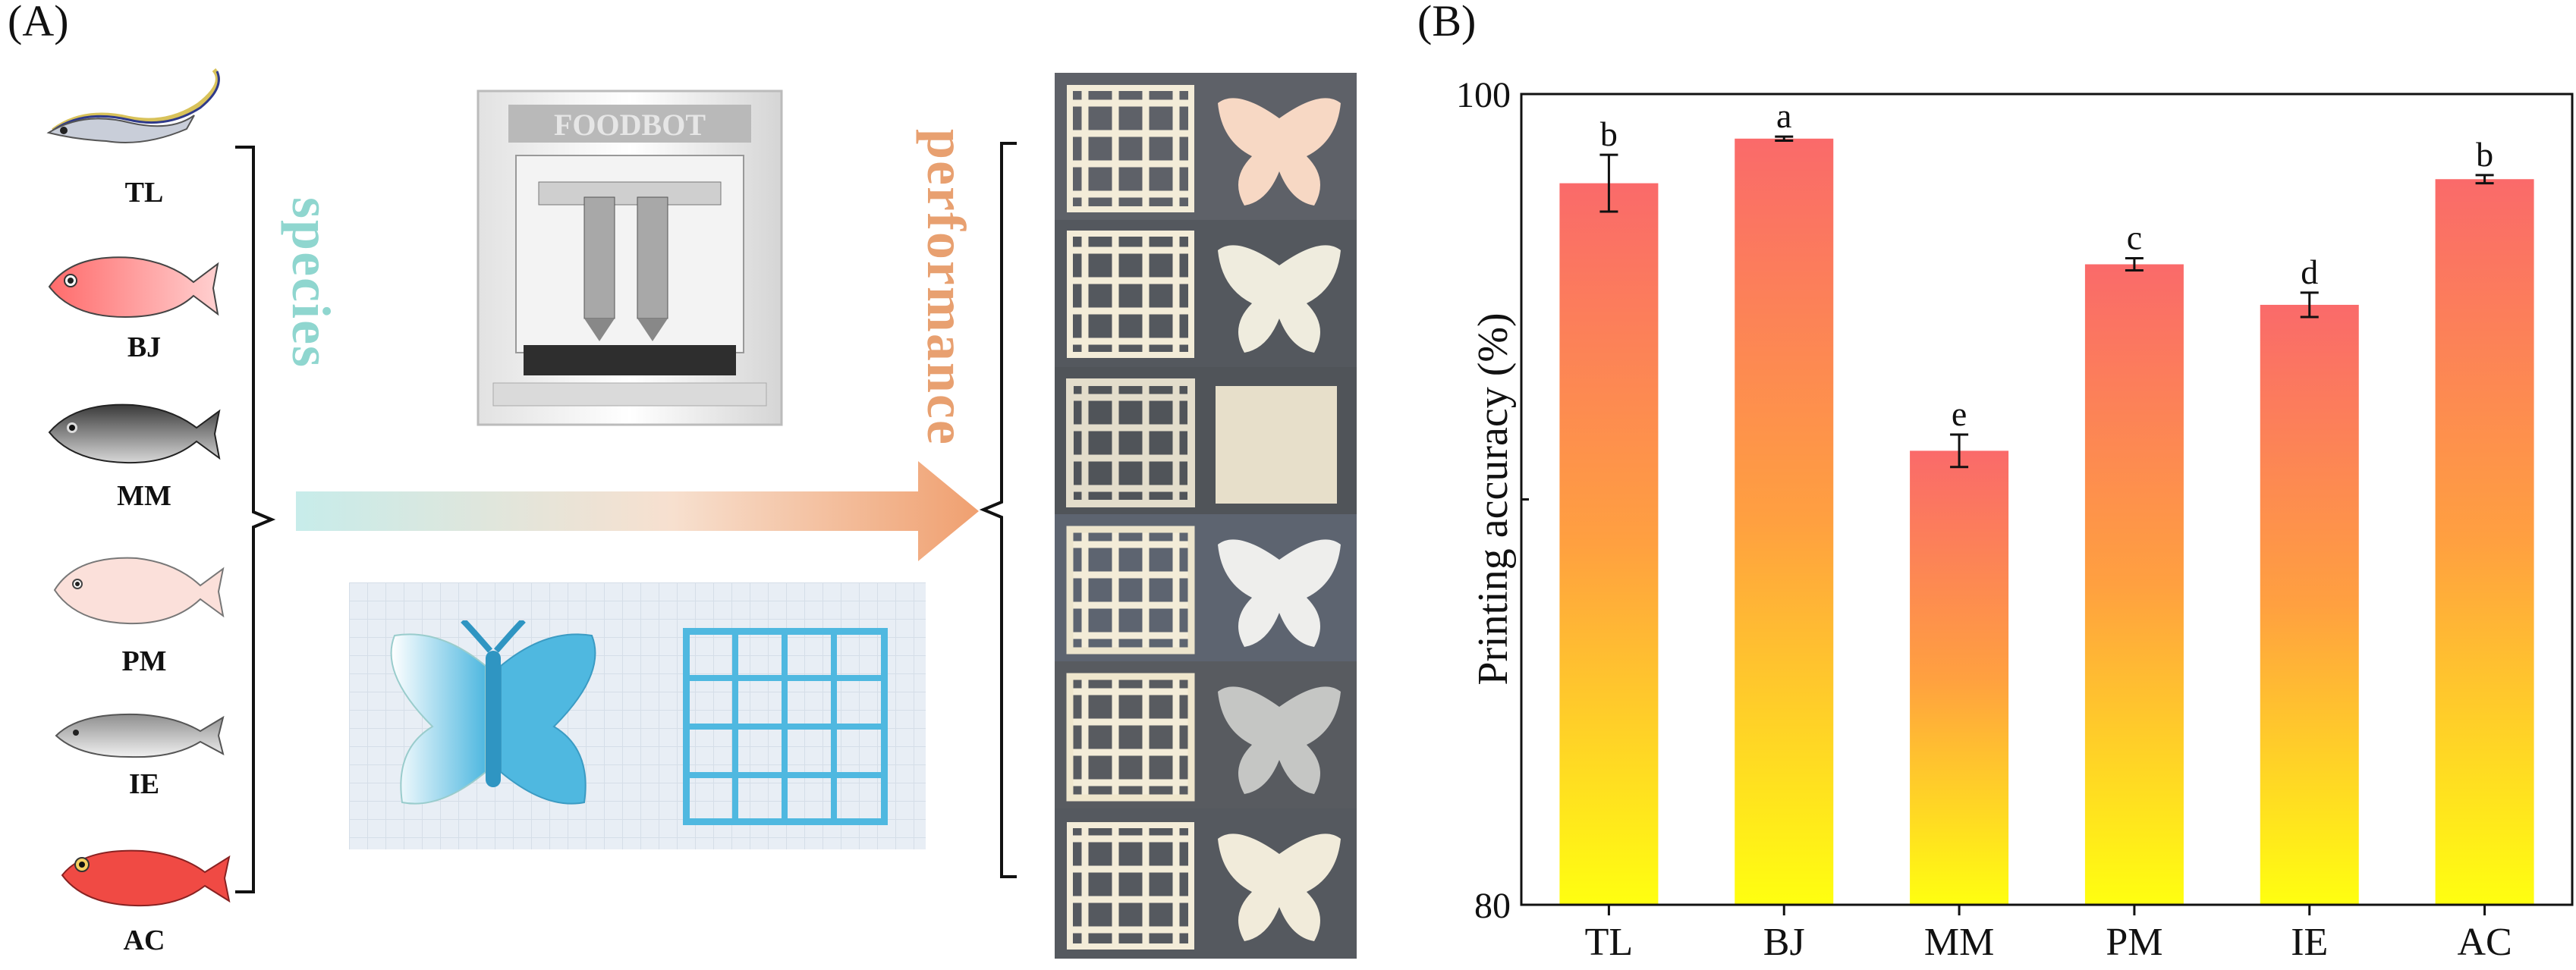 This screenshot has height=970, width=2576. What do you see at coordinates (1784, 138) in the screenshot?
I see `error-bar-bj` at bounding box center [1784, 138].